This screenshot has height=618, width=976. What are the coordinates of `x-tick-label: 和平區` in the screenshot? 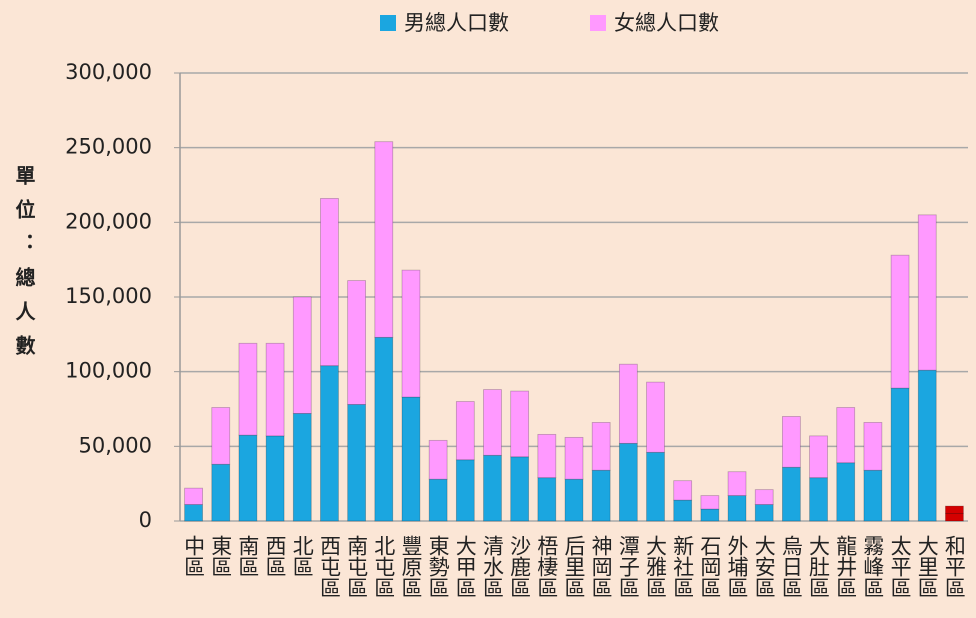 It's located at (954, 566).